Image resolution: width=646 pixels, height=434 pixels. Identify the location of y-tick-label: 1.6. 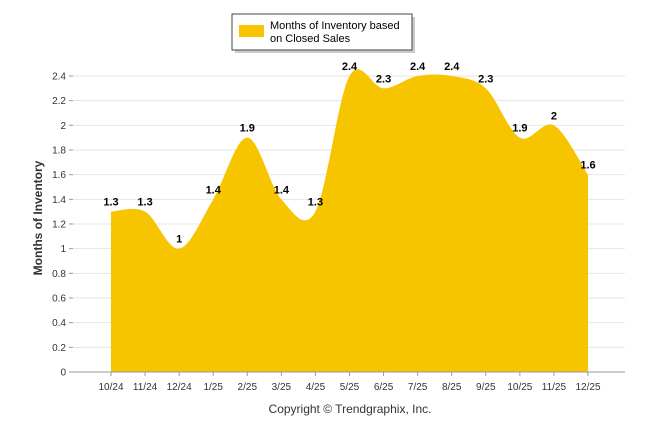
(59, 175).